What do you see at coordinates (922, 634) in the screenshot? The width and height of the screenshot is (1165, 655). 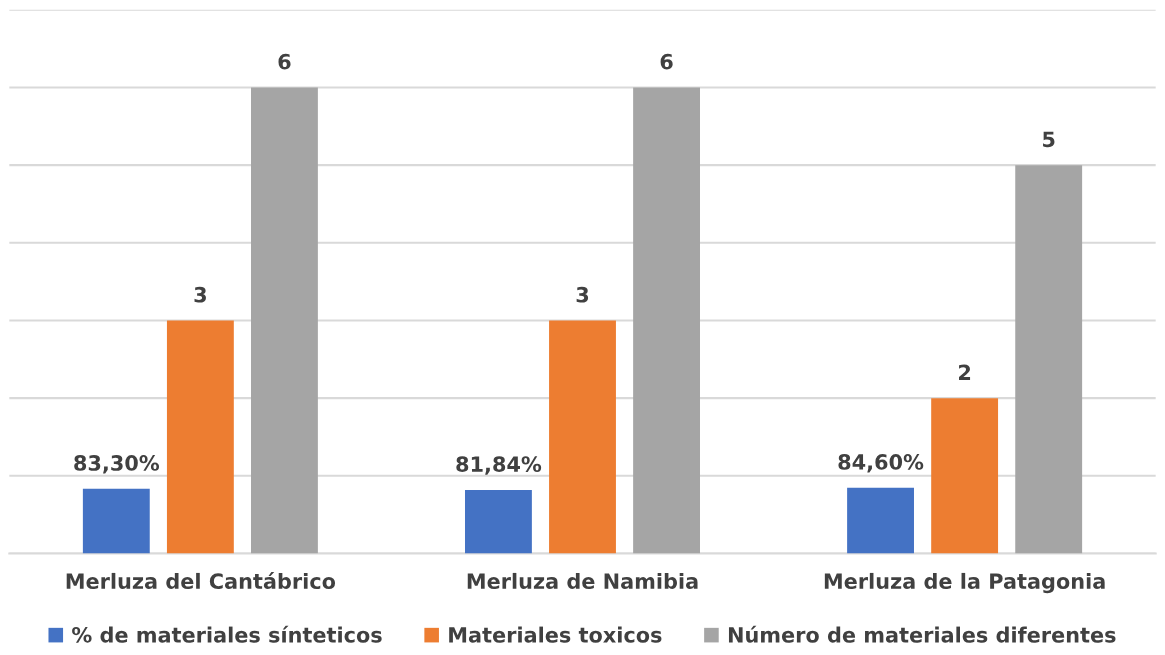 I see `legend-label: Número de materiales diferentes` at bounding box center [922, 634].